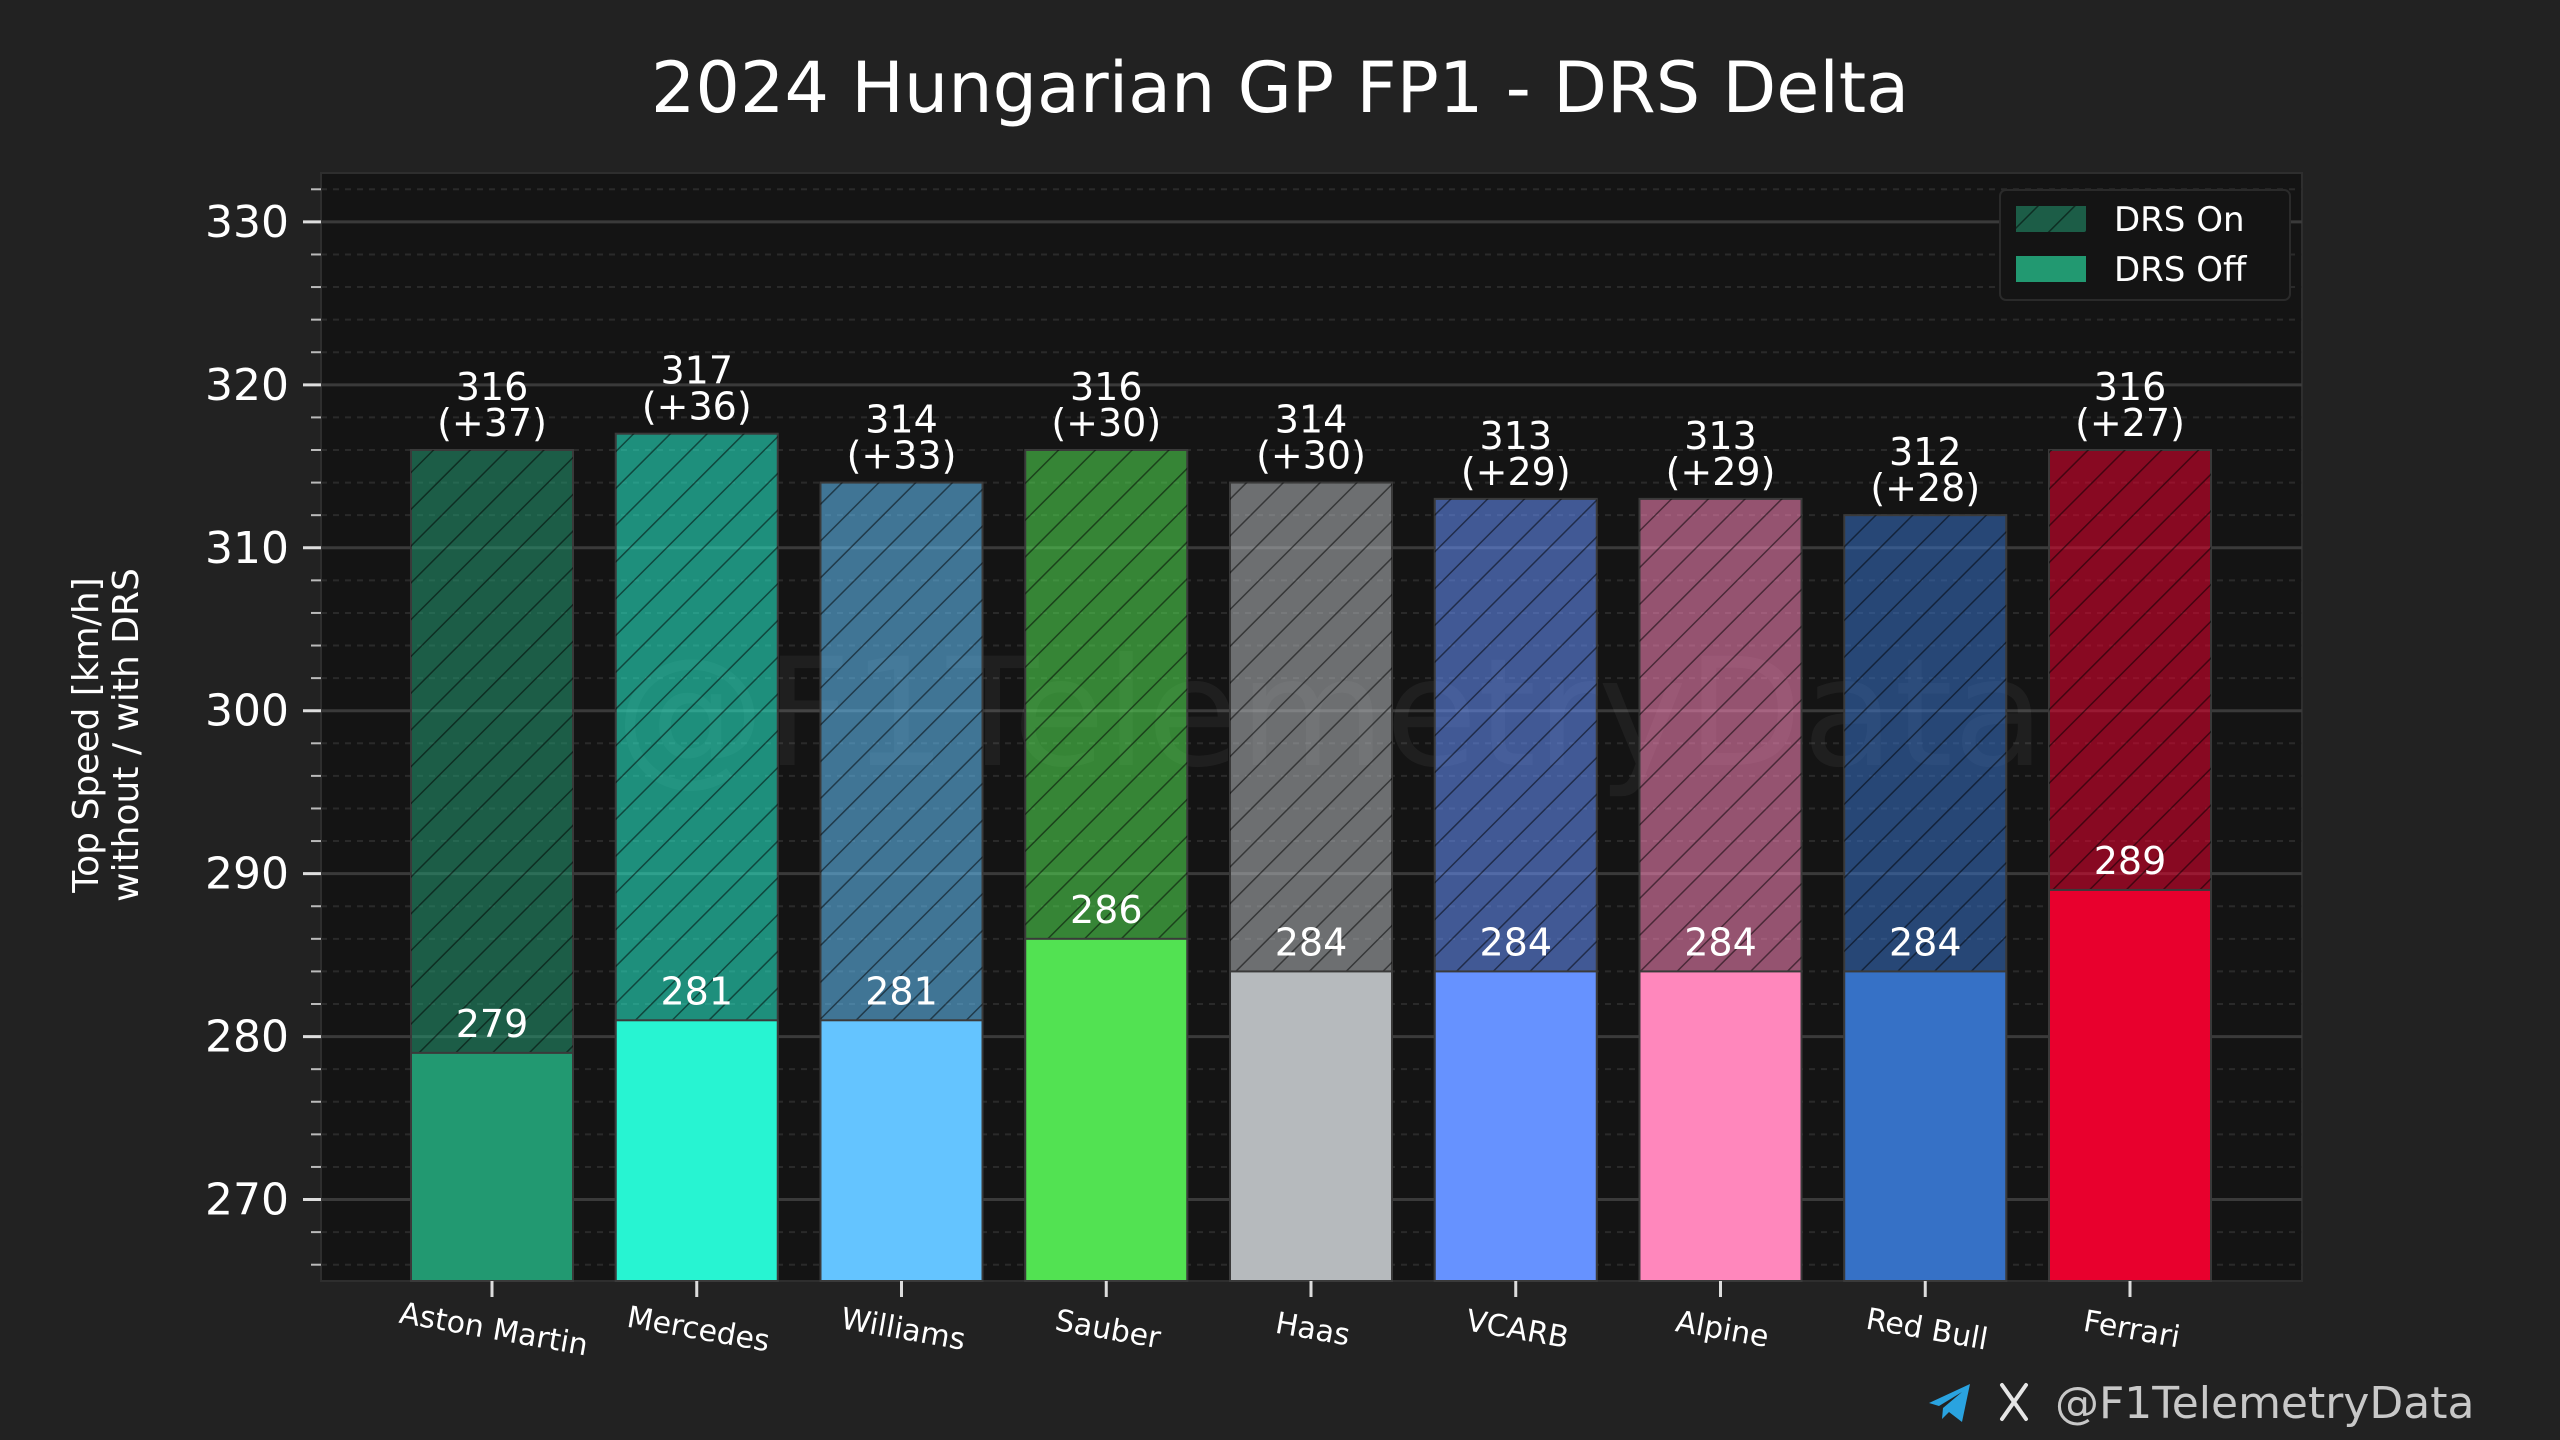 The height and width of the screenshot is (1440, 2560). What do you see at coordinates (1280, 88) in the screenshot?
I see `chart-title: 2024 Hungarian GP FP1 - DRS Delta` at bounding box center [1280, 88].